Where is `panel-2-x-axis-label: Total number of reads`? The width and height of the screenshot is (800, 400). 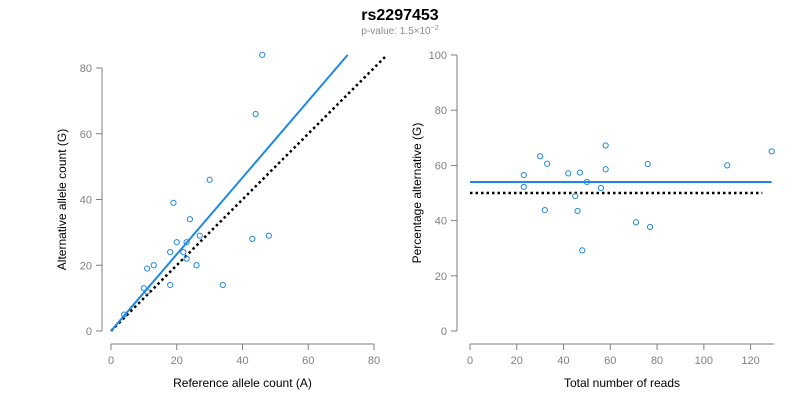 panel-2-x-axis-label: Total number of reads is located at coordinates (622, 383).